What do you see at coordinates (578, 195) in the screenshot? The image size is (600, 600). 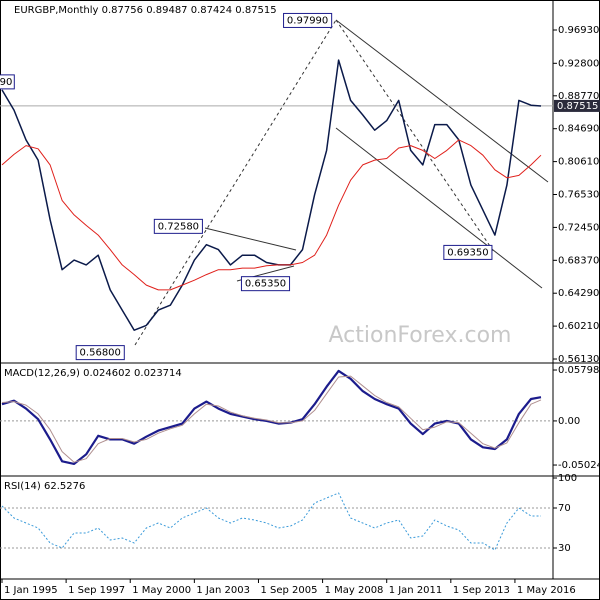 I see `y-tick-label: 0.76530` at bounding box center [578, 195].